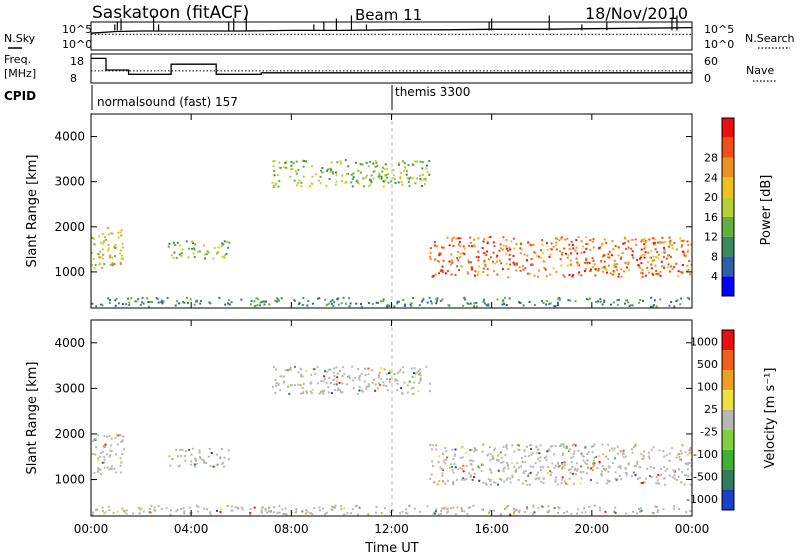  I want to click on noise-sky-label: N.Sky, so click(20, 38).